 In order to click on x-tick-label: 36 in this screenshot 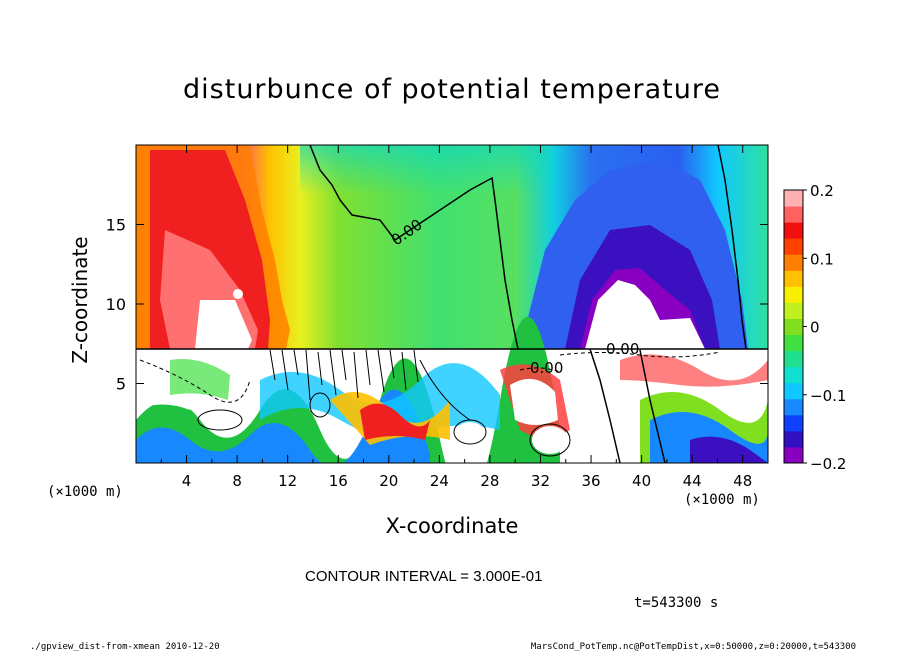, I will do `click(590, 481)`.